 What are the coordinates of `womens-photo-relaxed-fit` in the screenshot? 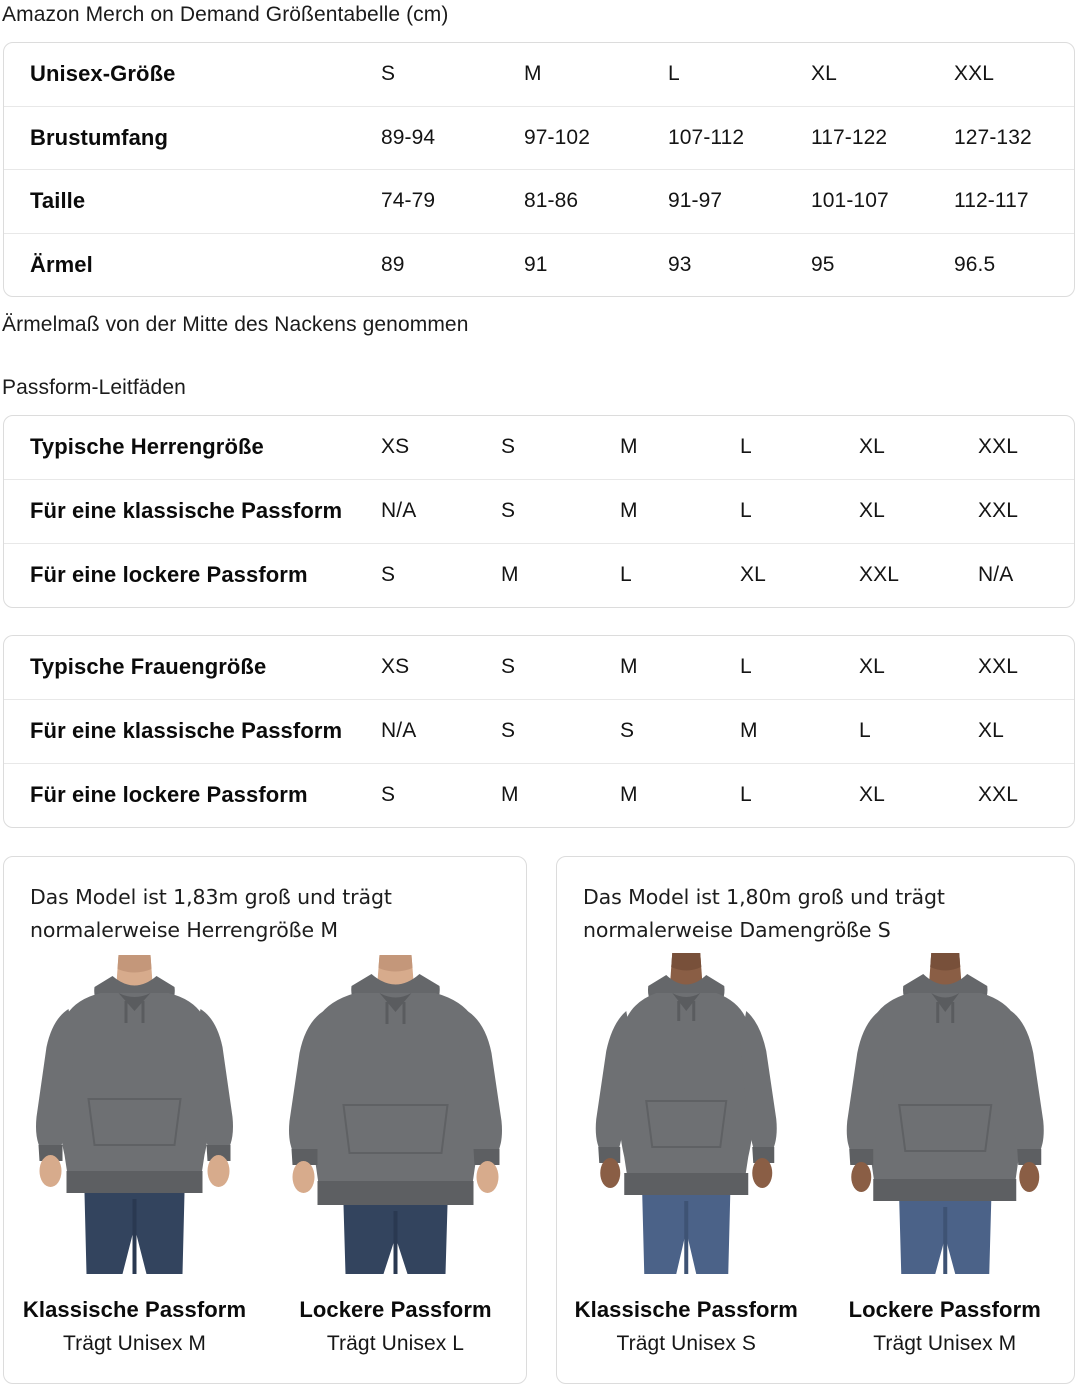 It's located at (945, 1111).